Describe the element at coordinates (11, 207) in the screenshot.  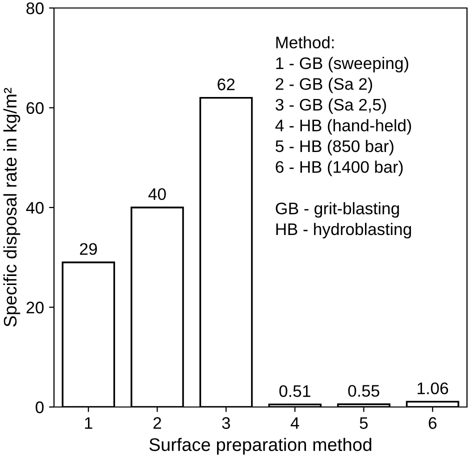
I see `y-axis-title: Specific disposal rate in kg/m²` at that location.